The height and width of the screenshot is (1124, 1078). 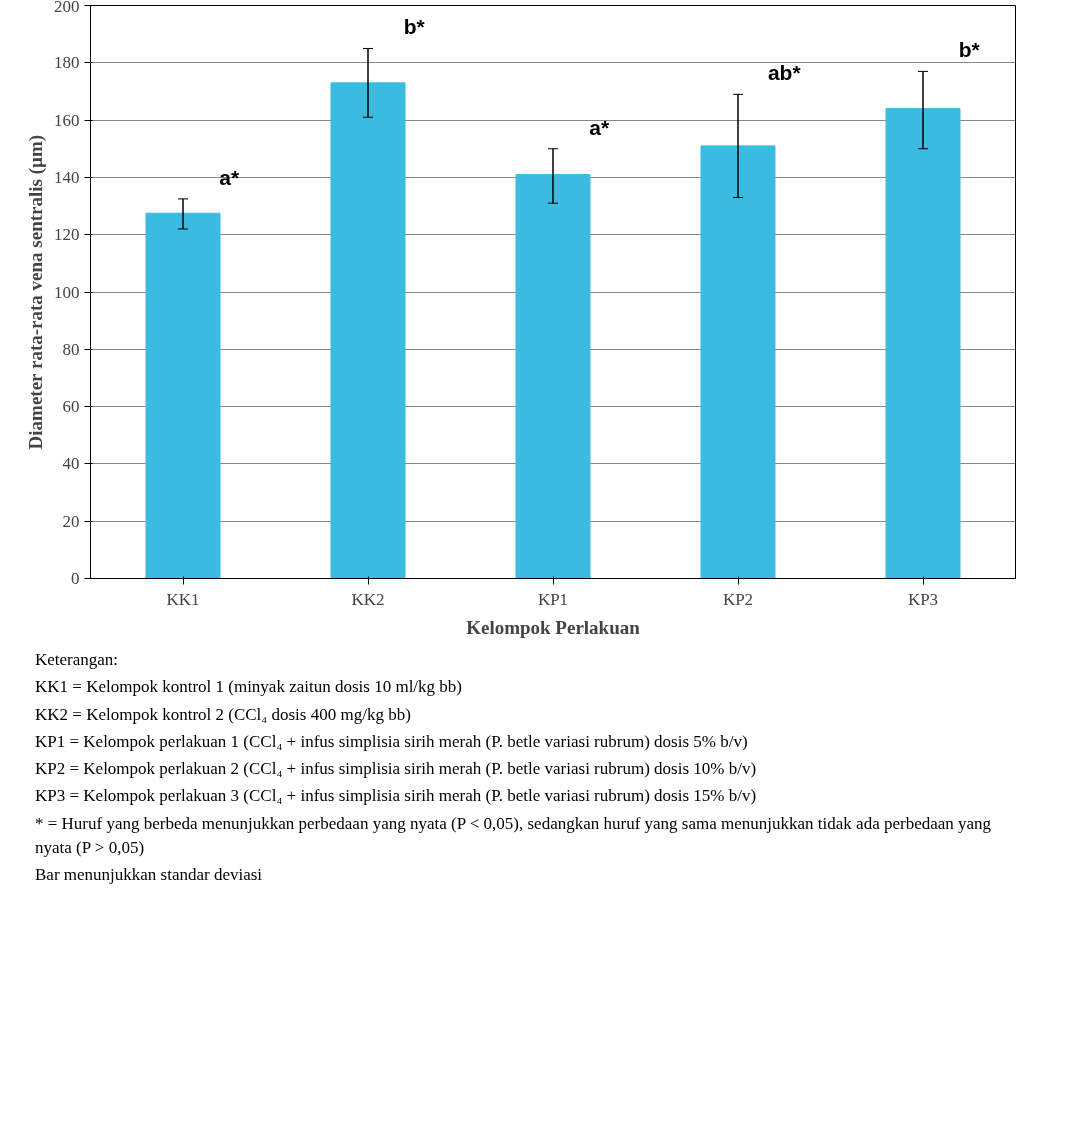 What do you see at coordinates (71, 521) in the screenshot?
I see `y-tick-label: 20` at bounding box center [71, 521].